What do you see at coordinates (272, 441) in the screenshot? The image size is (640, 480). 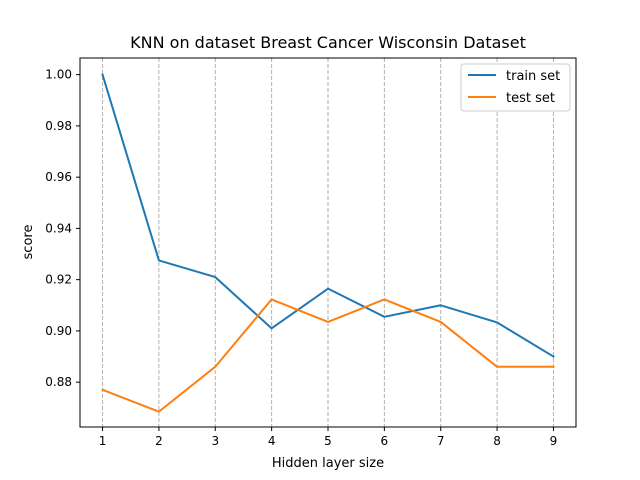 I see `x-tick-label: 4` at bounding box center [272, 441].